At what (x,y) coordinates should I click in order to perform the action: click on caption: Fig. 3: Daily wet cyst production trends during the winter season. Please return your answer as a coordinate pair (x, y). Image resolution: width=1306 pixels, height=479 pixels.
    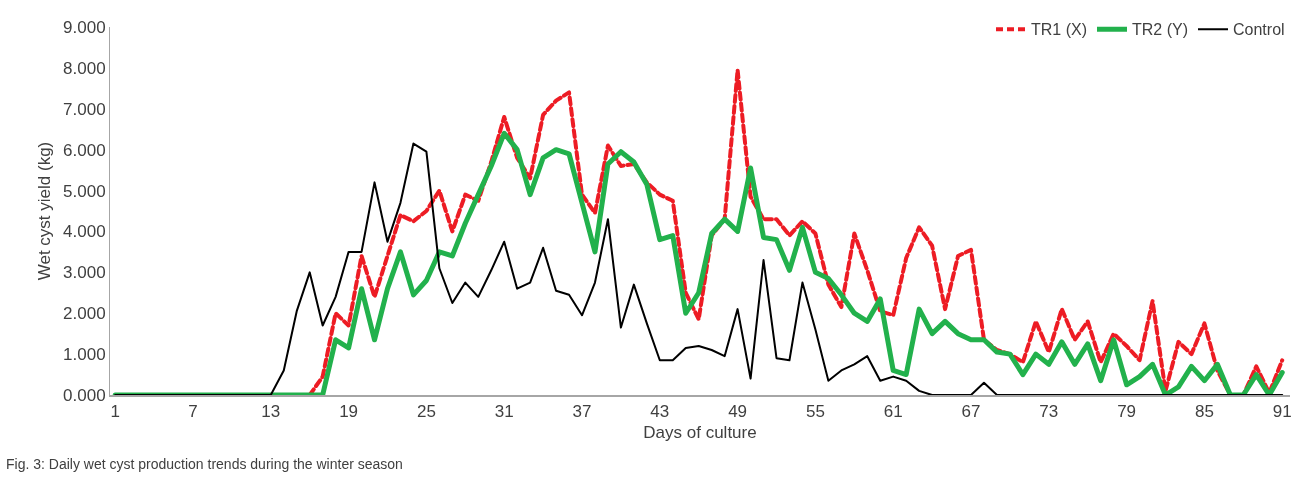
    Looking at the image, I should click on (204, 464).